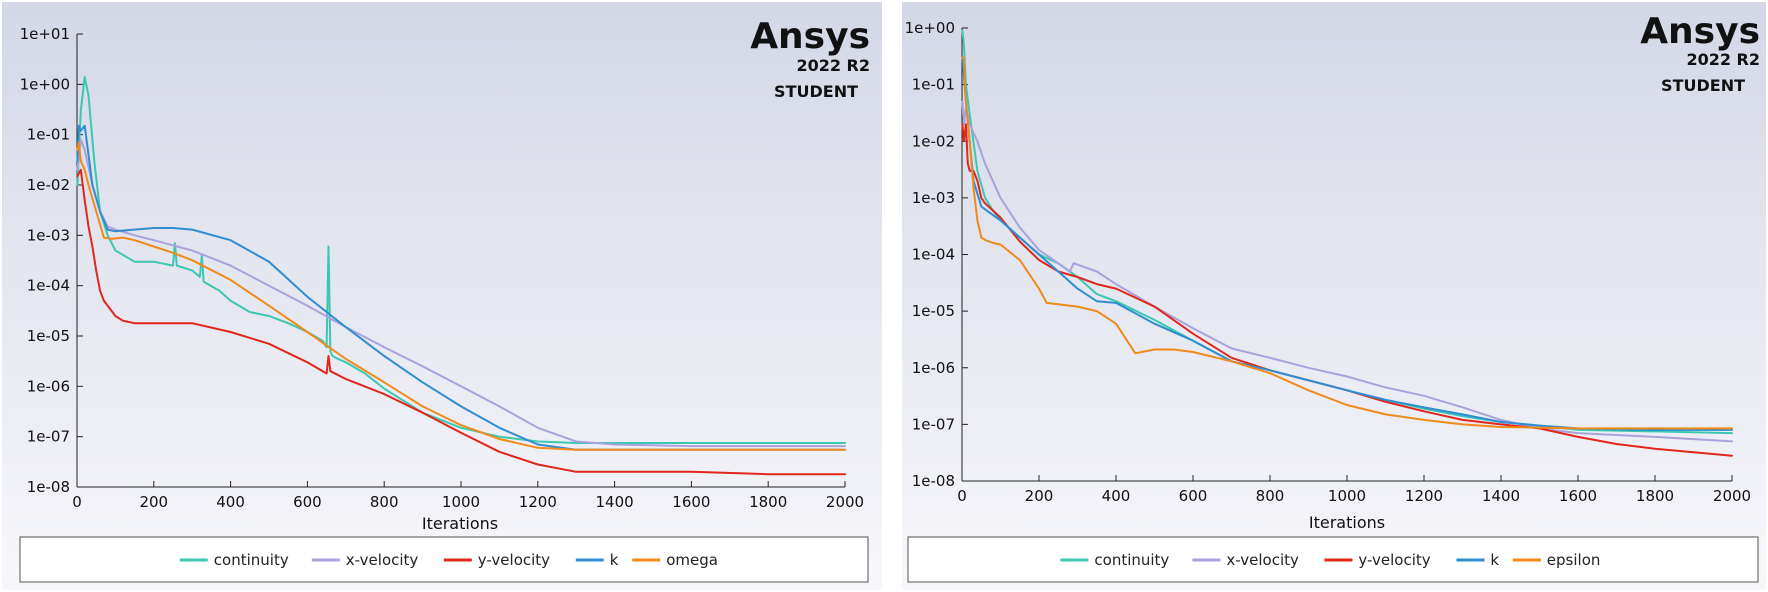  I want to click on y-tick-label: 1e+01, so click(45, 34).